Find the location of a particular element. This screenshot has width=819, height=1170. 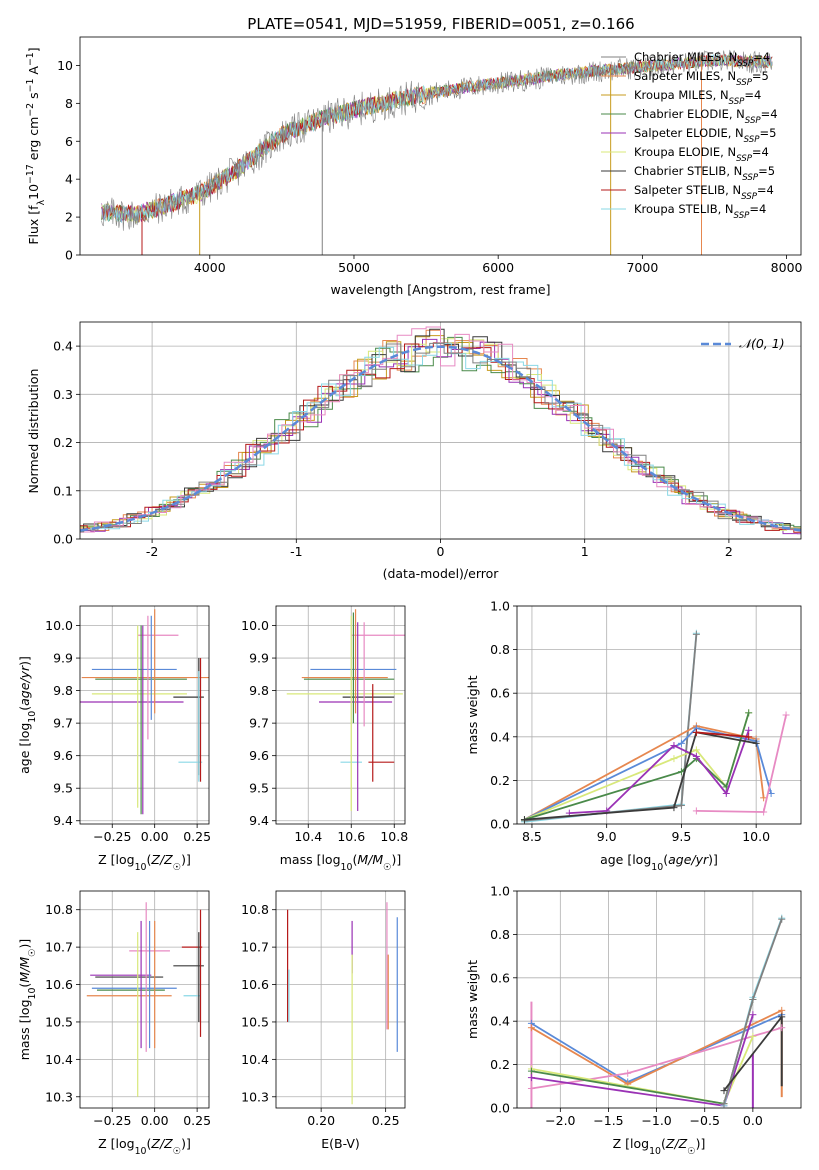

y-tick-label: 10.3 is located at coordinates (255, 1096).